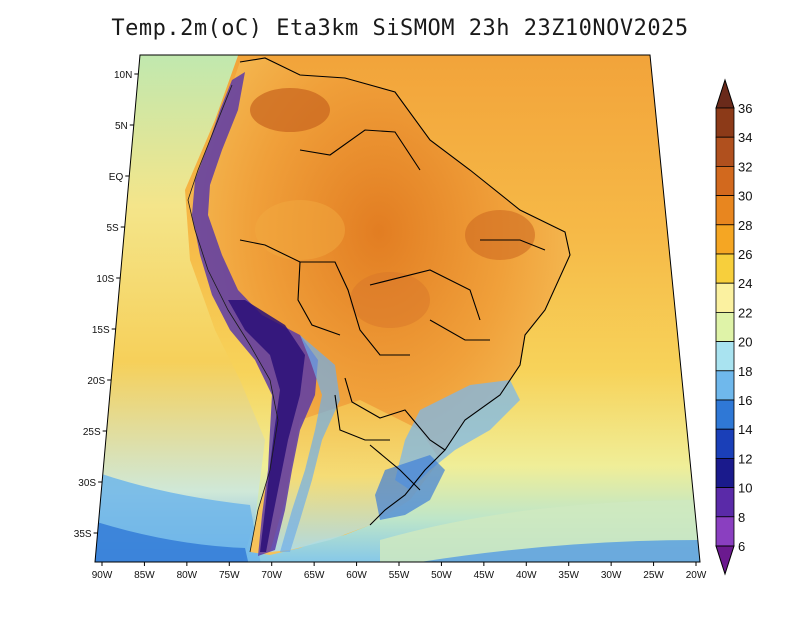  What do you see at coordinates (310, 443) in the screenshot?
I see `andes-flank-cool` at bounding box center [310, 443].